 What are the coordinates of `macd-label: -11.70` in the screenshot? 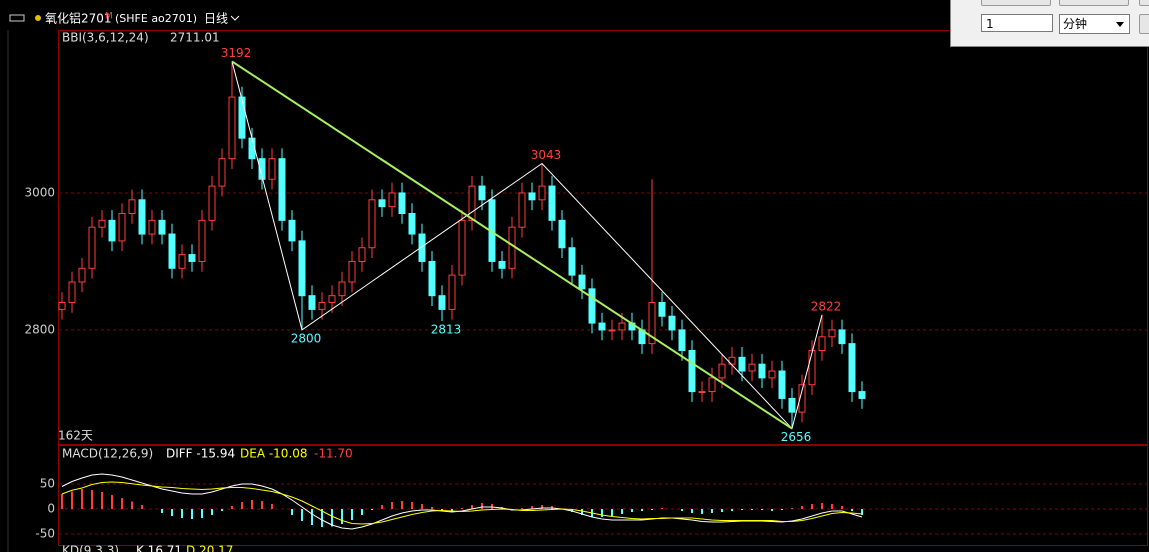 It's located at (333, 454).